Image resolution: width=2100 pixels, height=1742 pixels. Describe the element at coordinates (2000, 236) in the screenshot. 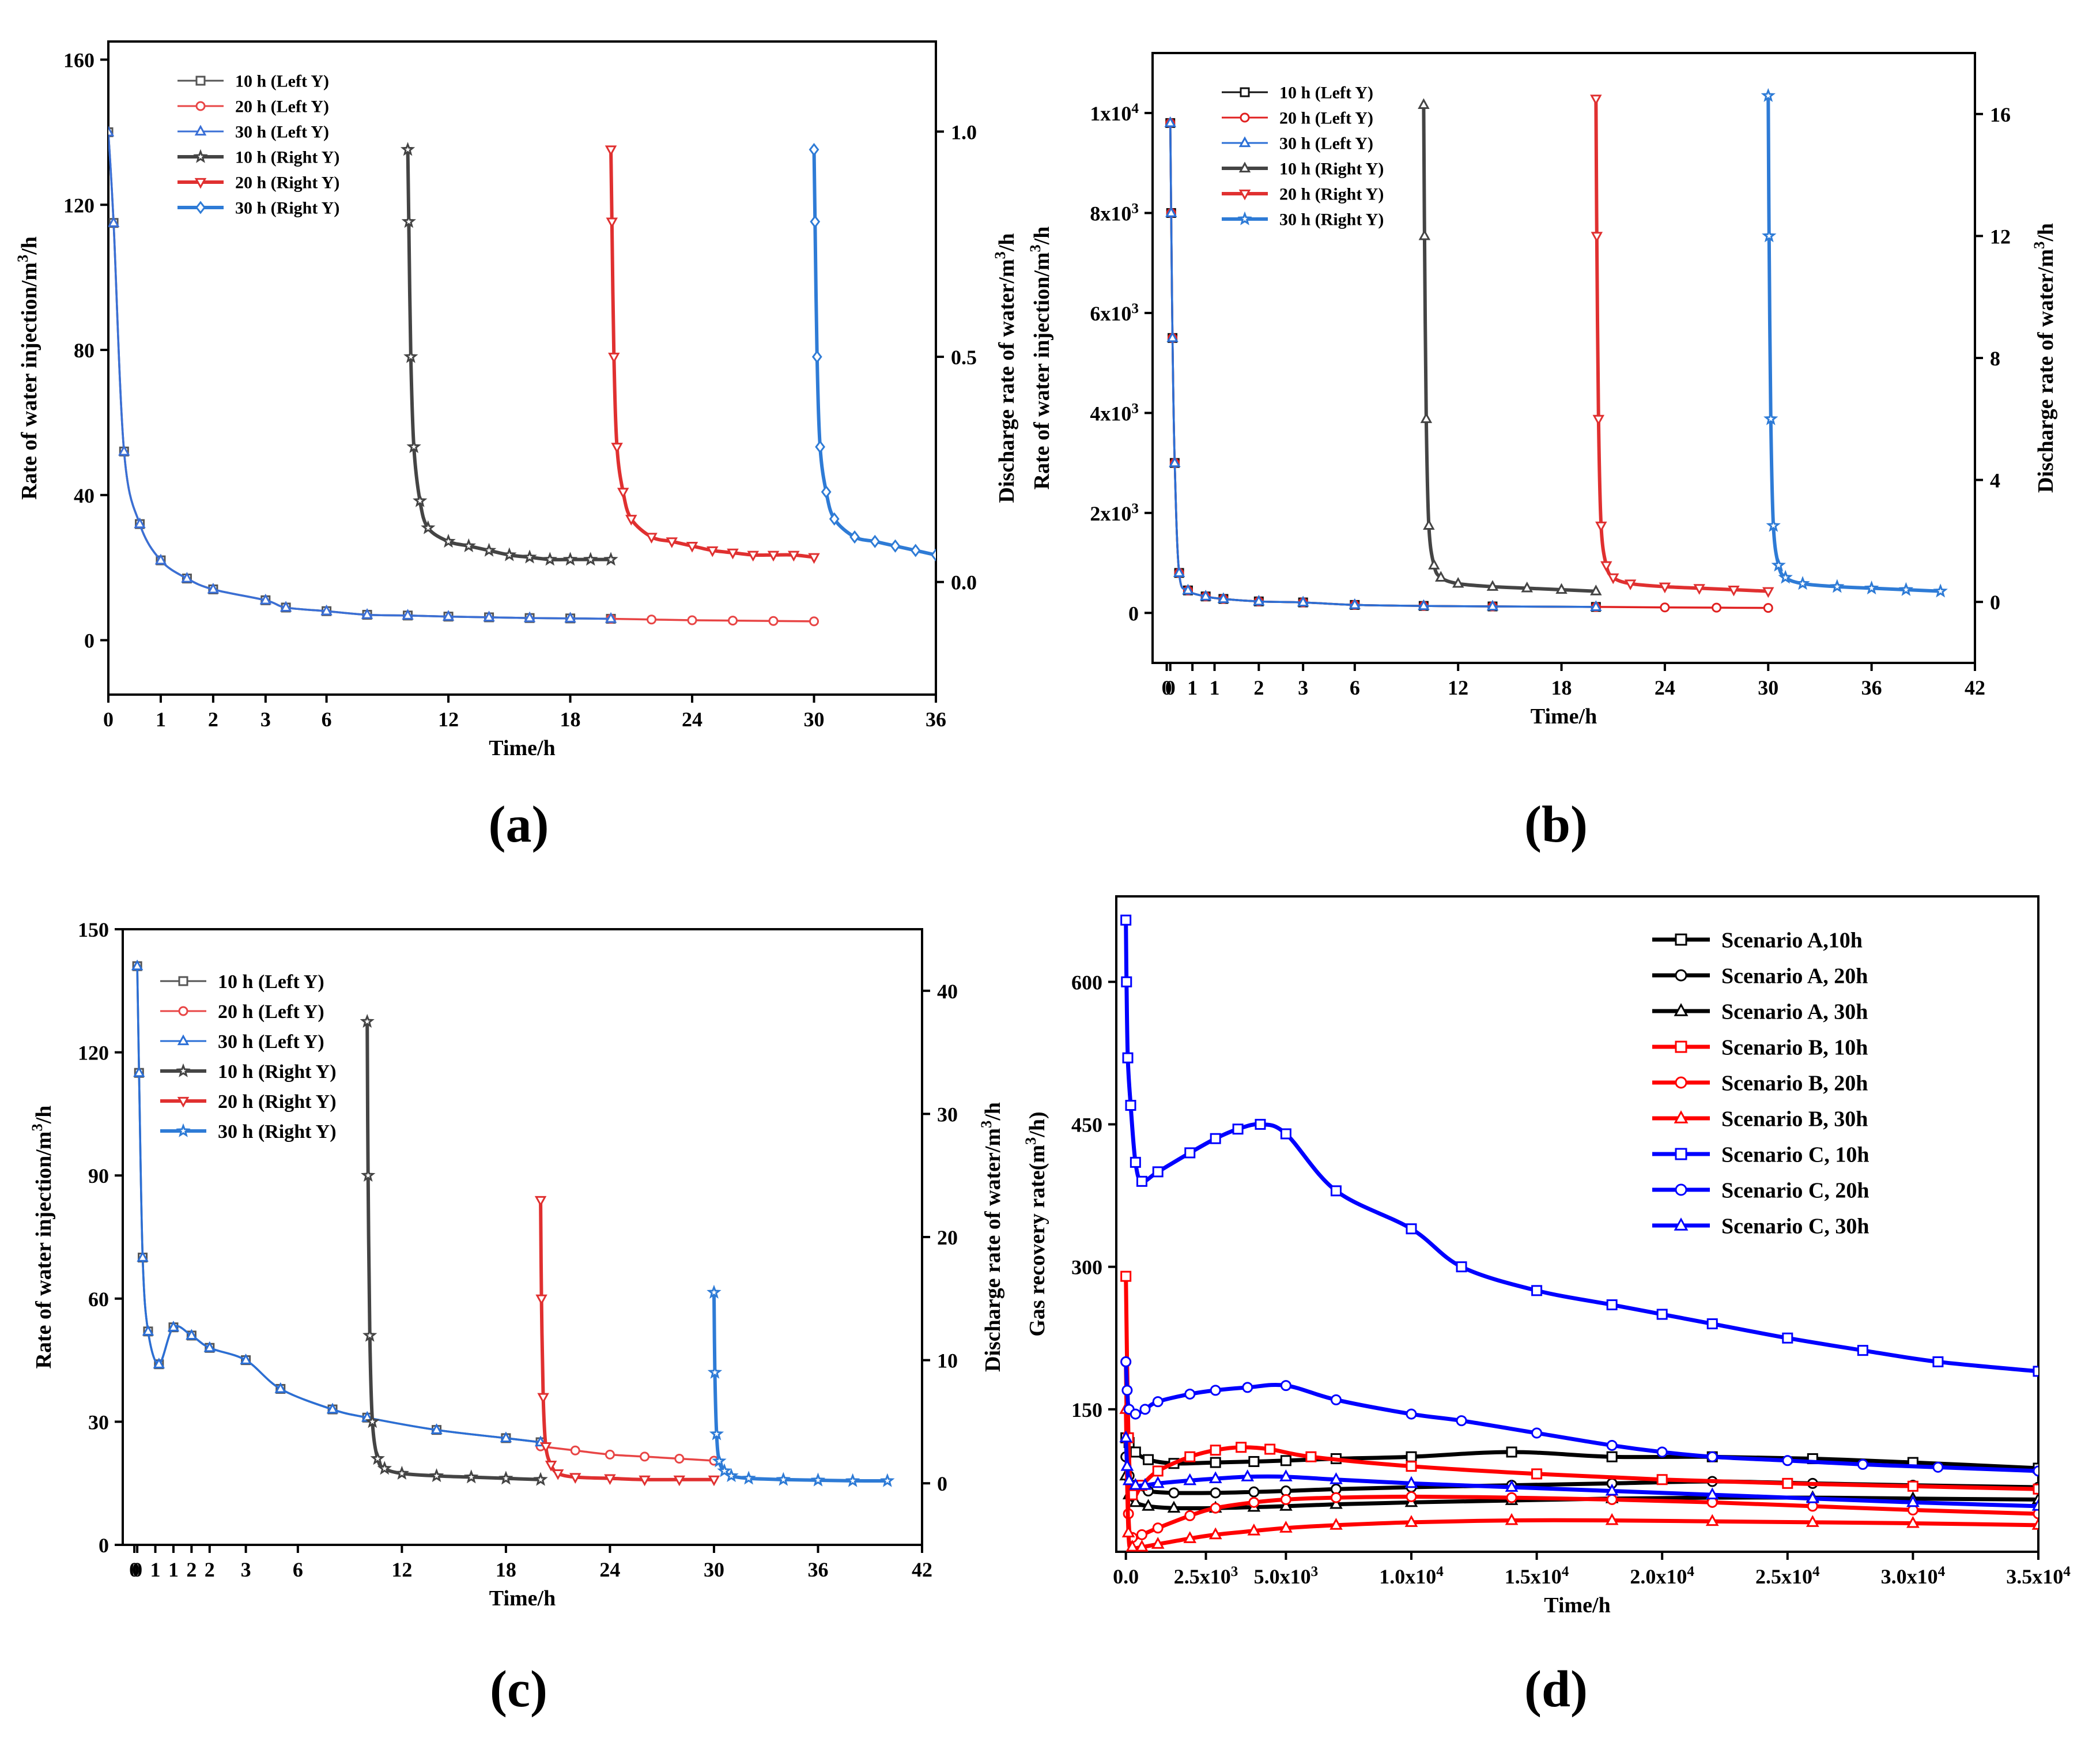

I see `y-right-tick-label: 12` at that location.